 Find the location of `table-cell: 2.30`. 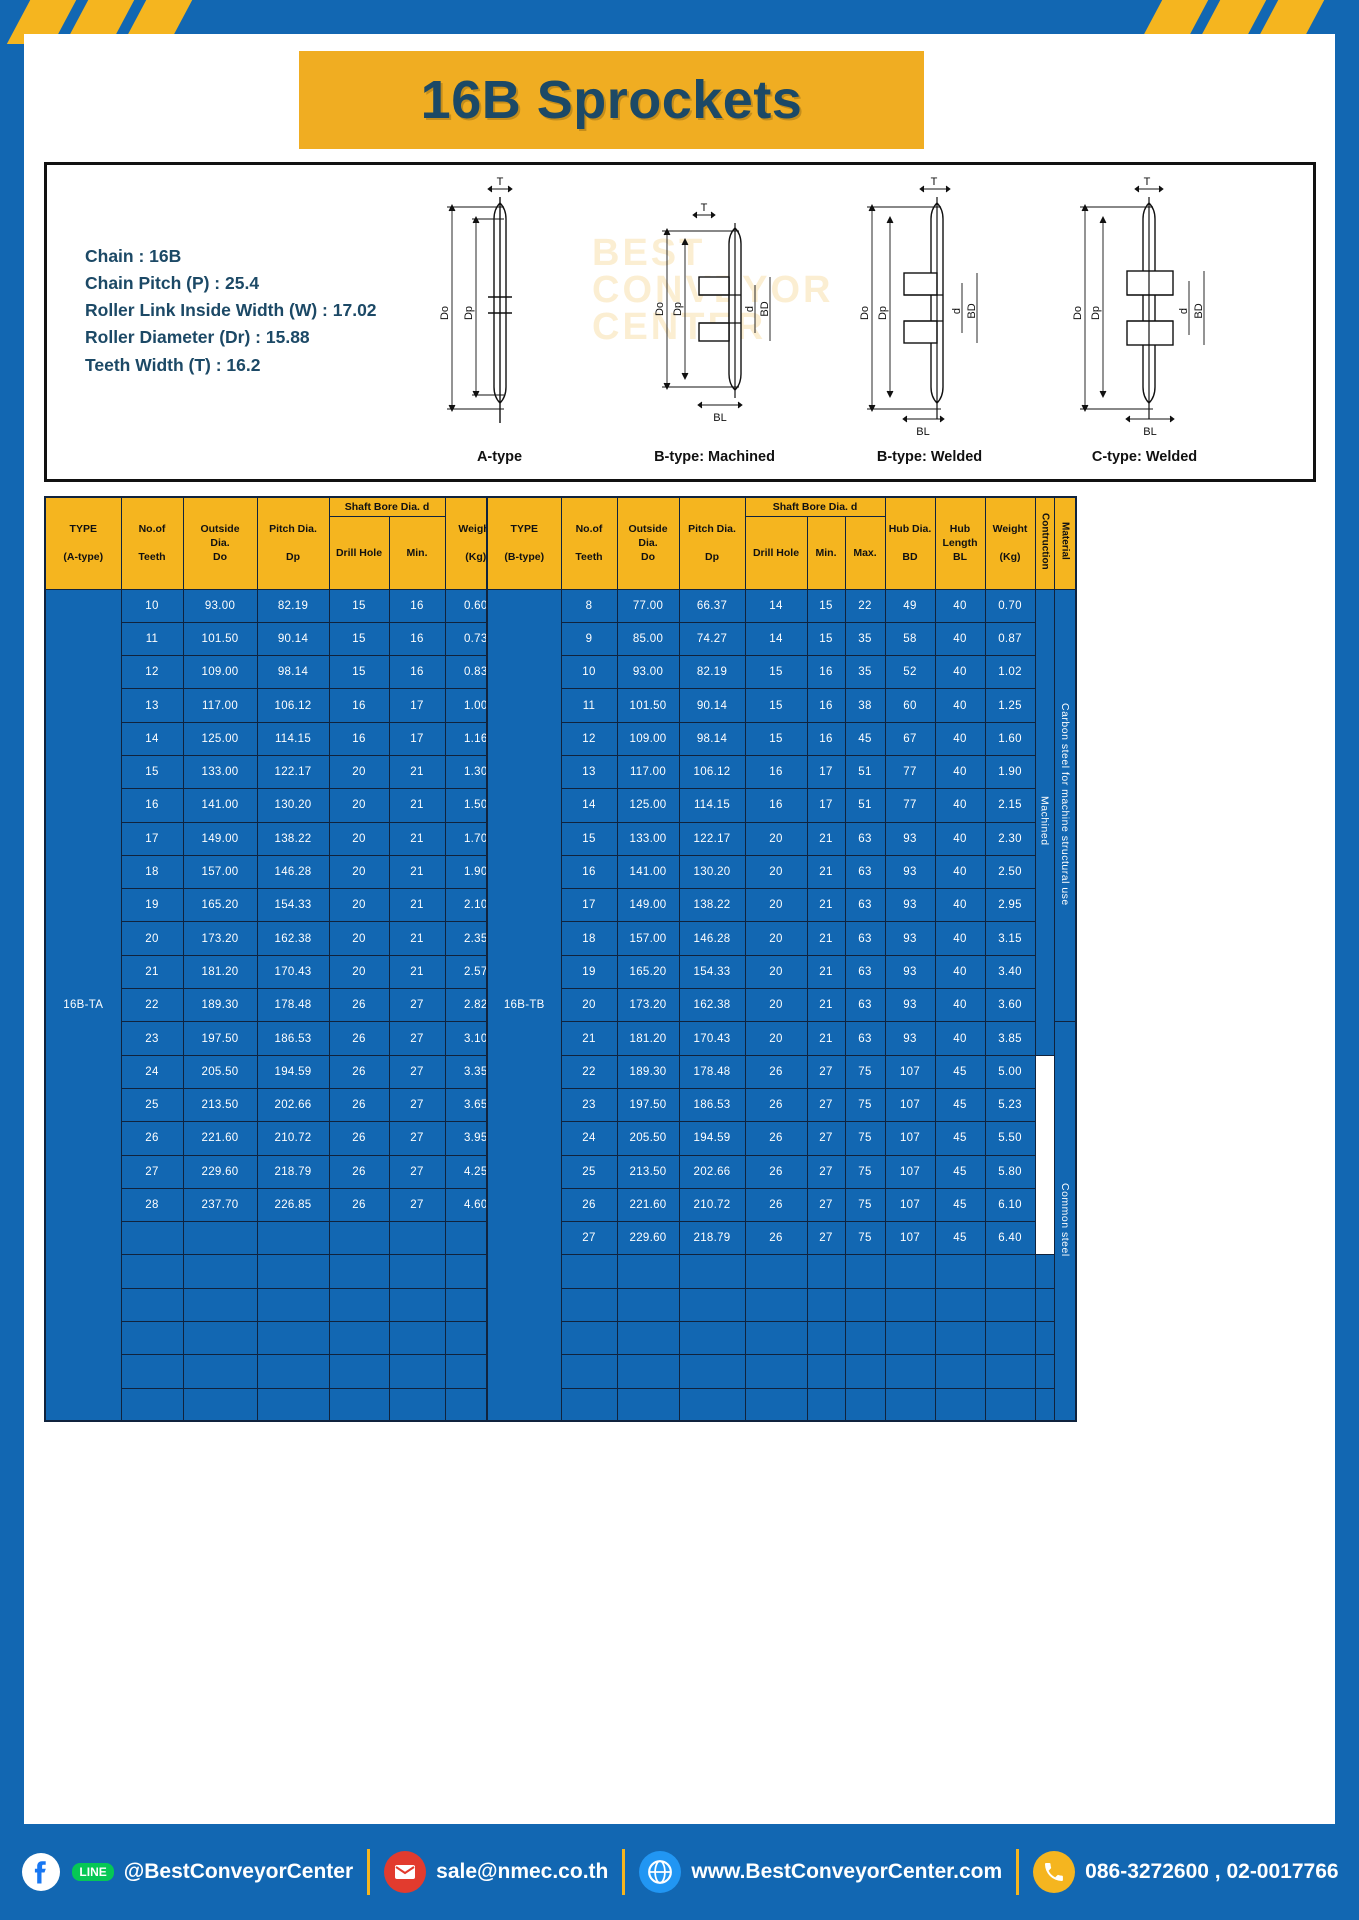

table-cell: 2.30 is located at coordinates (1010, 838).